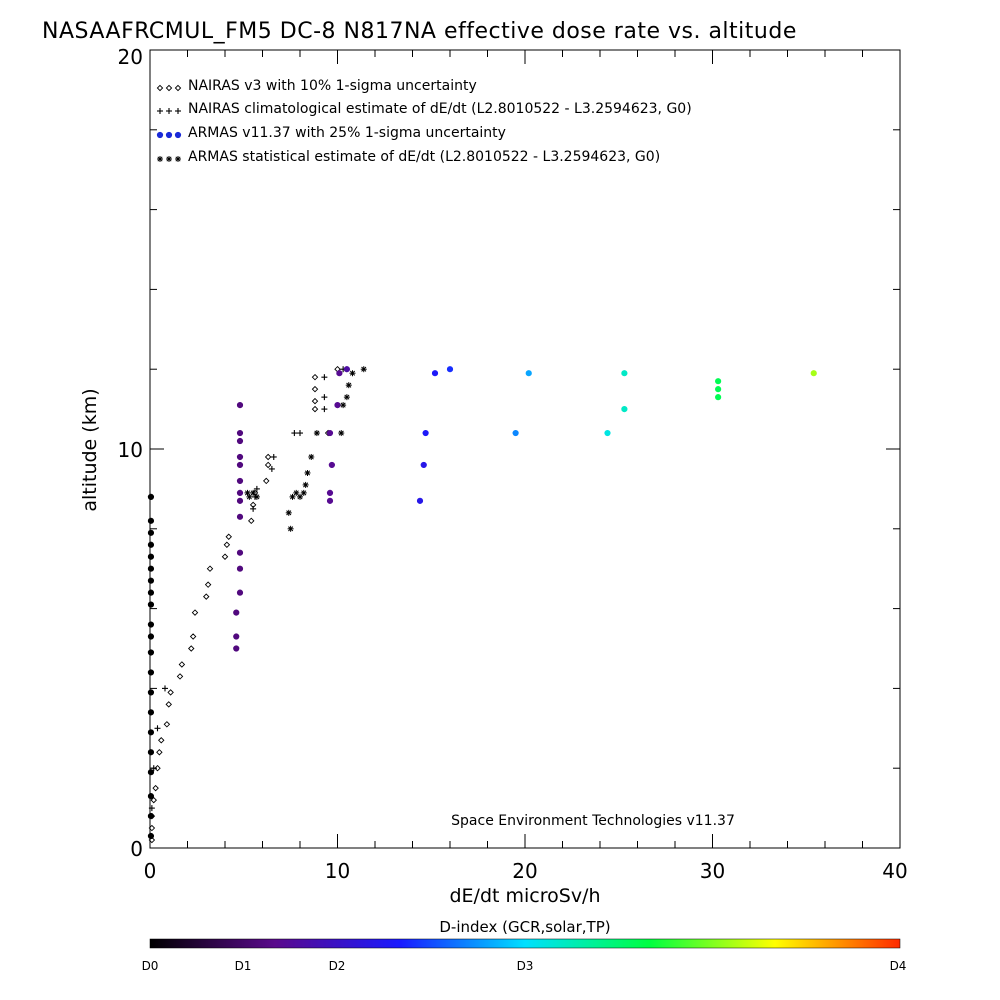 The image size is (1000, 1000). What do you see at coordinates (712, 871) in the screenshot?
I see `x-tick-label-30: 30` at bounding box center [712, 871].